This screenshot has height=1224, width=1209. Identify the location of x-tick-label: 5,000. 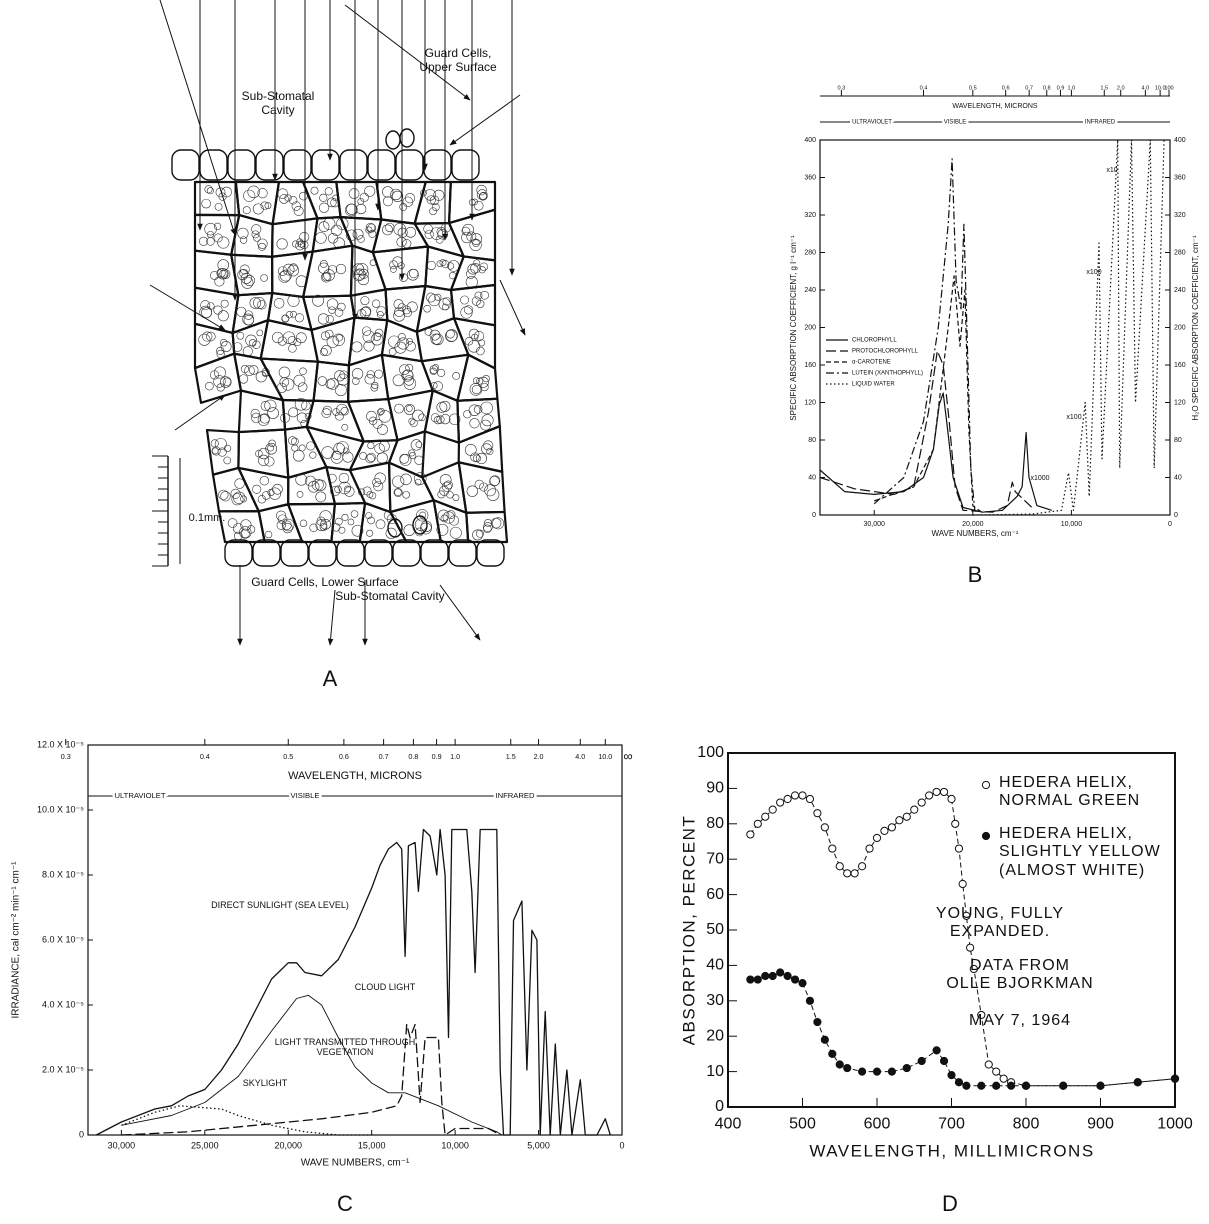
(538, 1145).